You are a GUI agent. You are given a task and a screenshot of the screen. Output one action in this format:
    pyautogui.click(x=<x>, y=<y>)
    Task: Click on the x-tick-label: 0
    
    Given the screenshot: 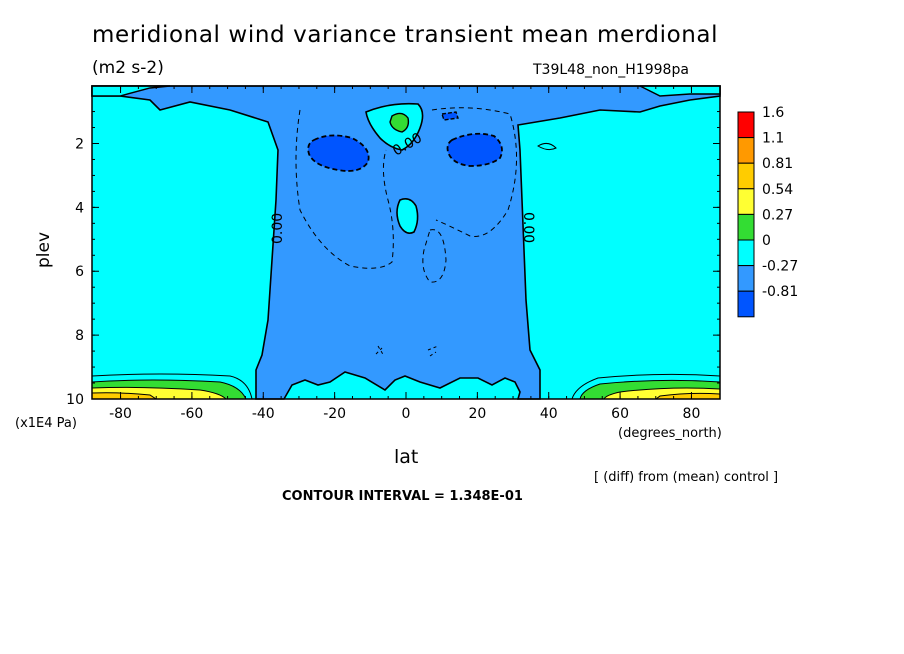 What is the action you would take?
    pyautogui.click(x=406, y=414)
    